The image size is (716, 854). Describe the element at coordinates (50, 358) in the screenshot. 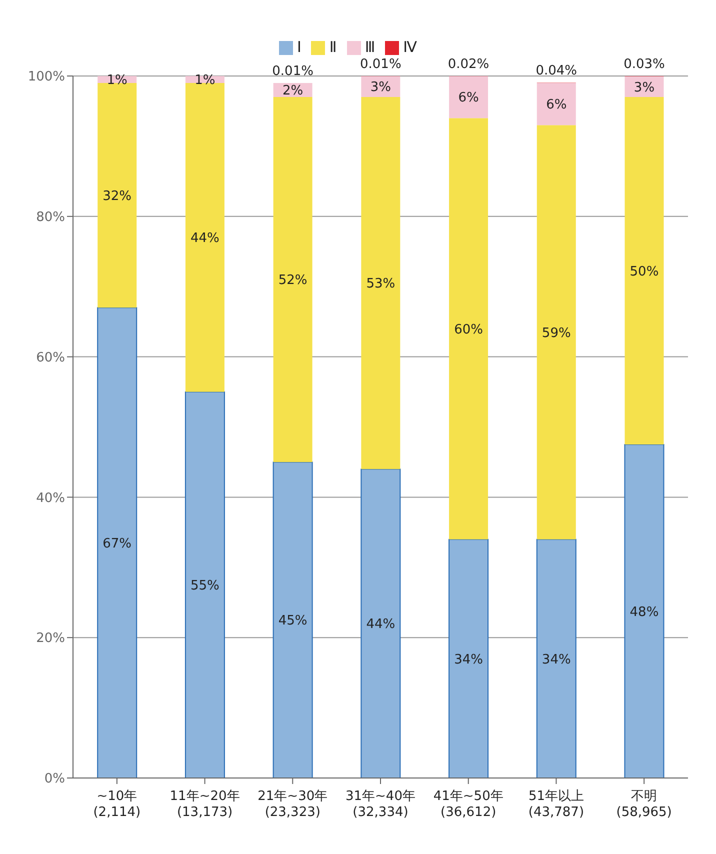

I see `y-tick-label: 60%` at that location.